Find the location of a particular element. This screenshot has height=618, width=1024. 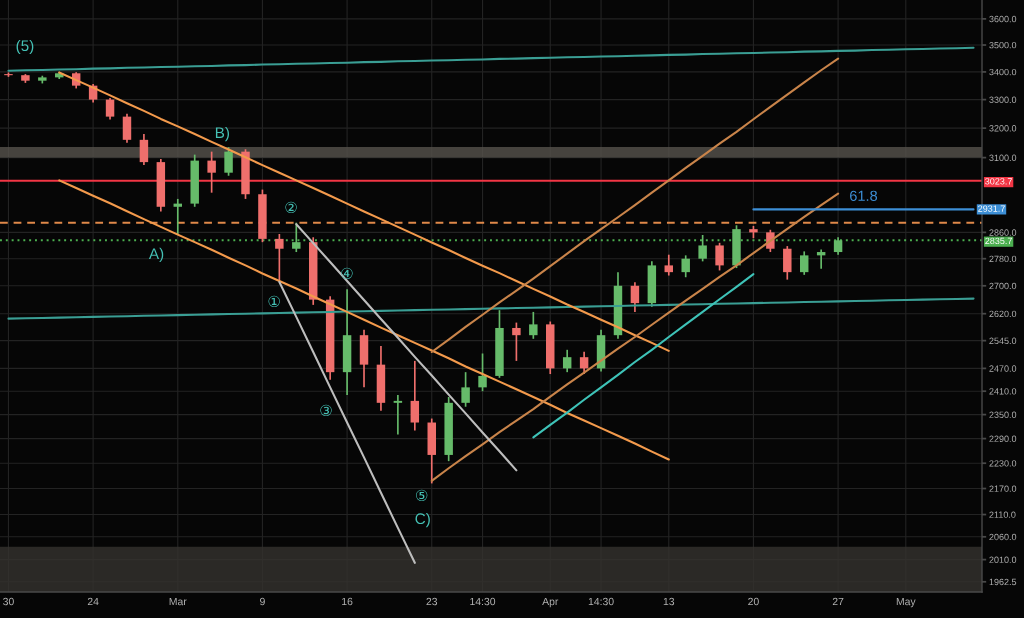

data-label: 2931.7 is located at coordinates (991, 208).